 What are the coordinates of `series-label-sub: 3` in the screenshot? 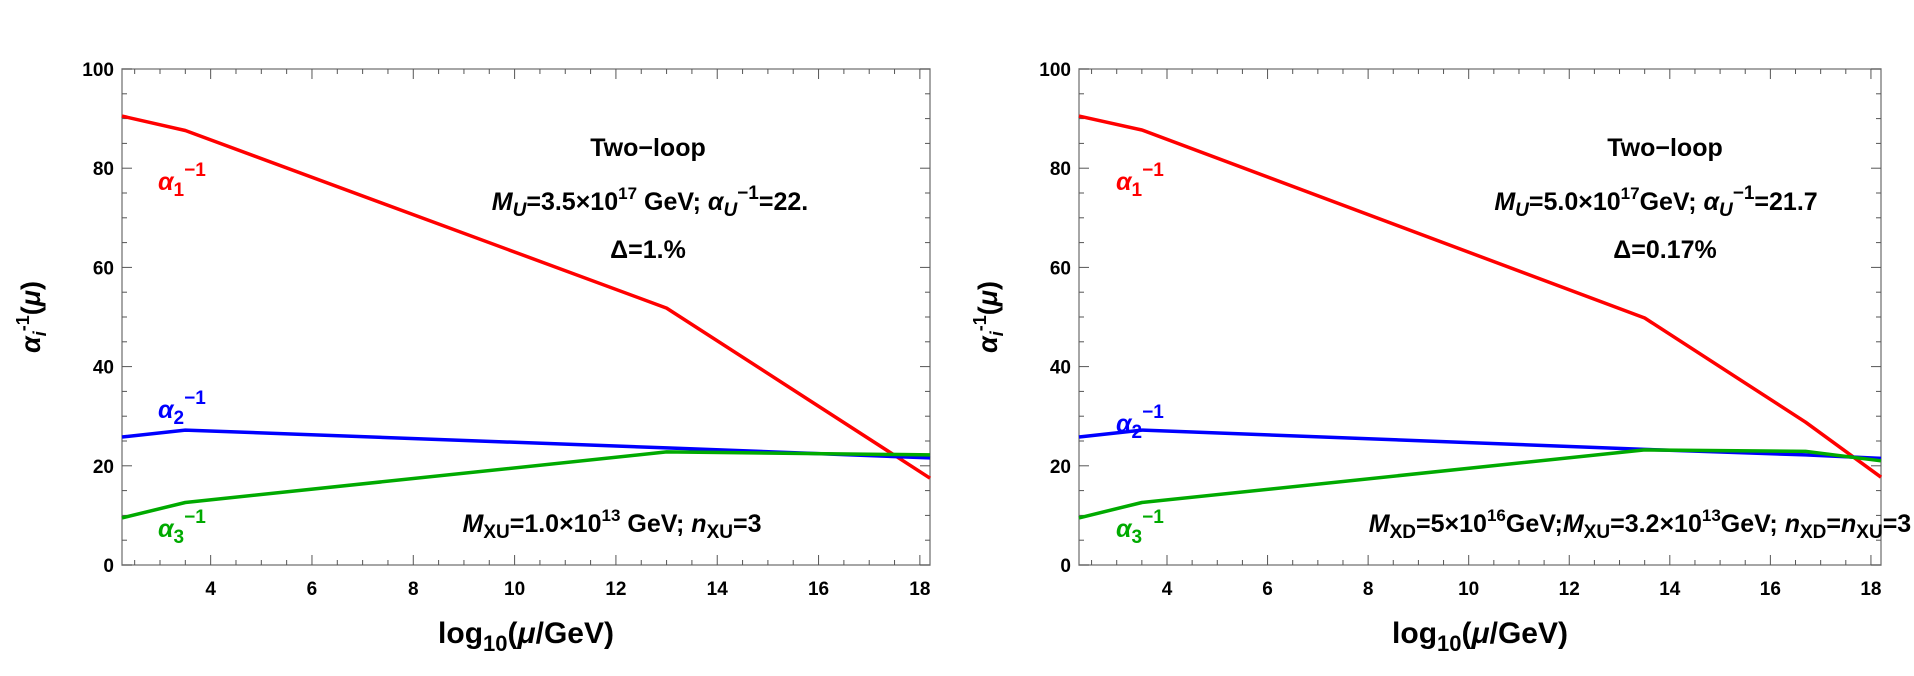 It's located at (179, 537).